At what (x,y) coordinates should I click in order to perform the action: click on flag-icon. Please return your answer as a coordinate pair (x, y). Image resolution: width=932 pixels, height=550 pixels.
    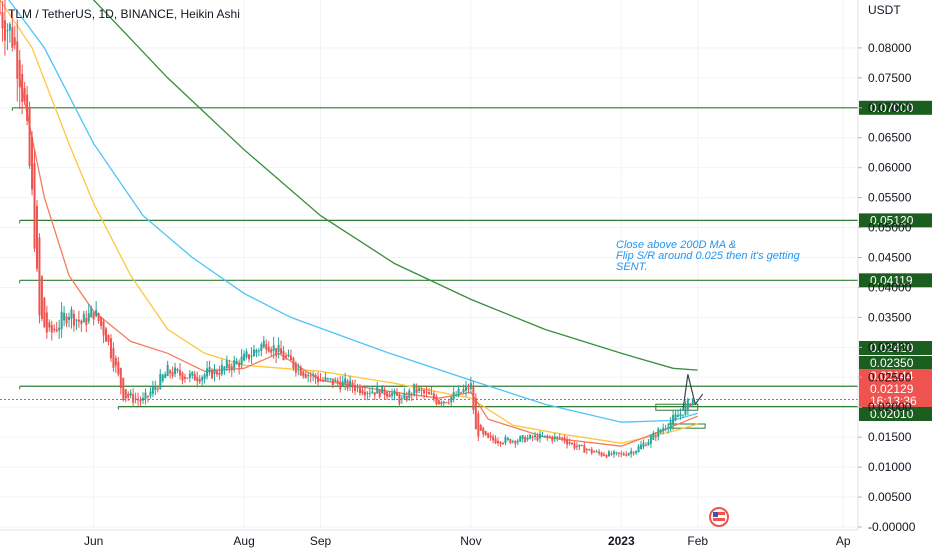
    Looking at the image, I should click on (719, 517).